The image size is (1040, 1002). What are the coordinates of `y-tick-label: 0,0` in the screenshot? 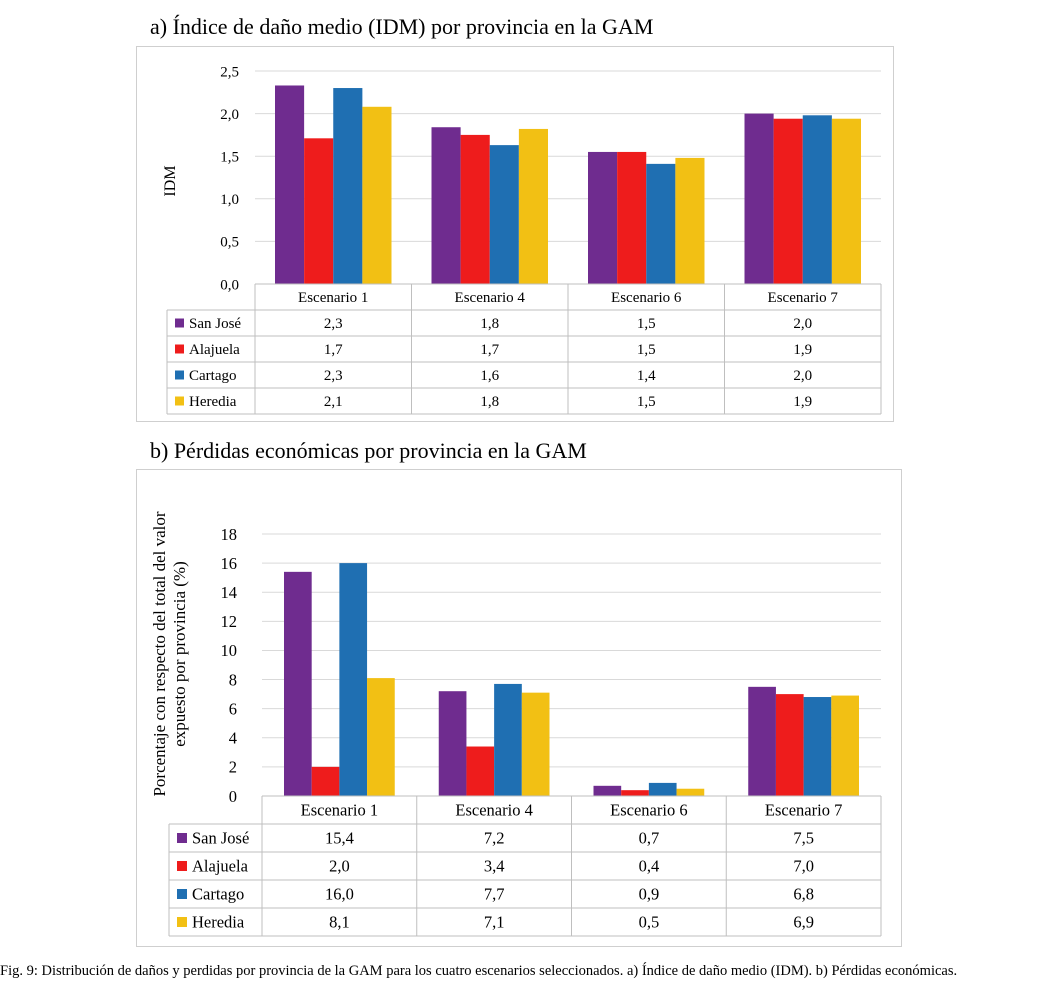 It's located at (229, 285).